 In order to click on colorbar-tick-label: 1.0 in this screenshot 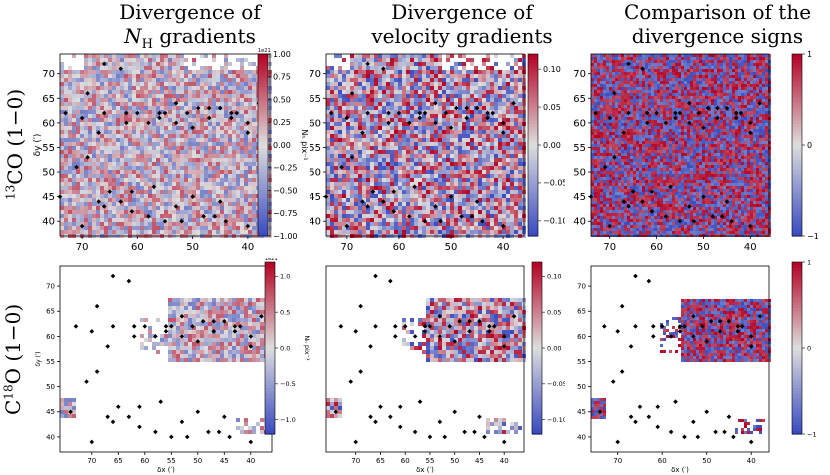, I will do `click(285, 277)`.